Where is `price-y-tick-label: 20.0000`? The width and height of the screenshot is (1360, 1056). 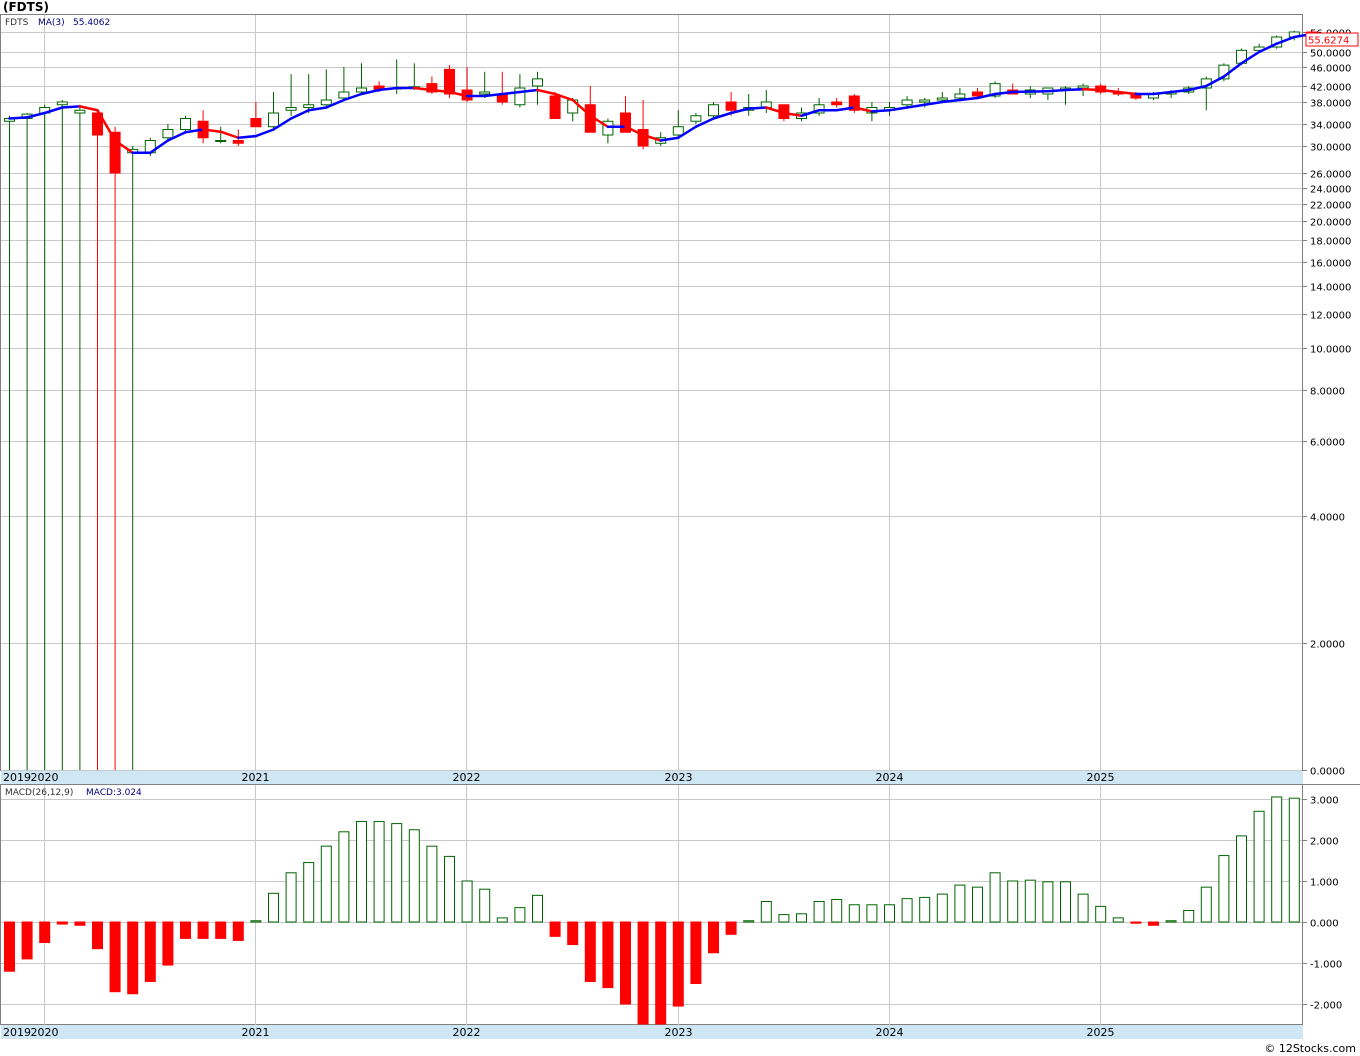
price-y-tick-label: 20.0000 is located at coordinates (1330, 223).